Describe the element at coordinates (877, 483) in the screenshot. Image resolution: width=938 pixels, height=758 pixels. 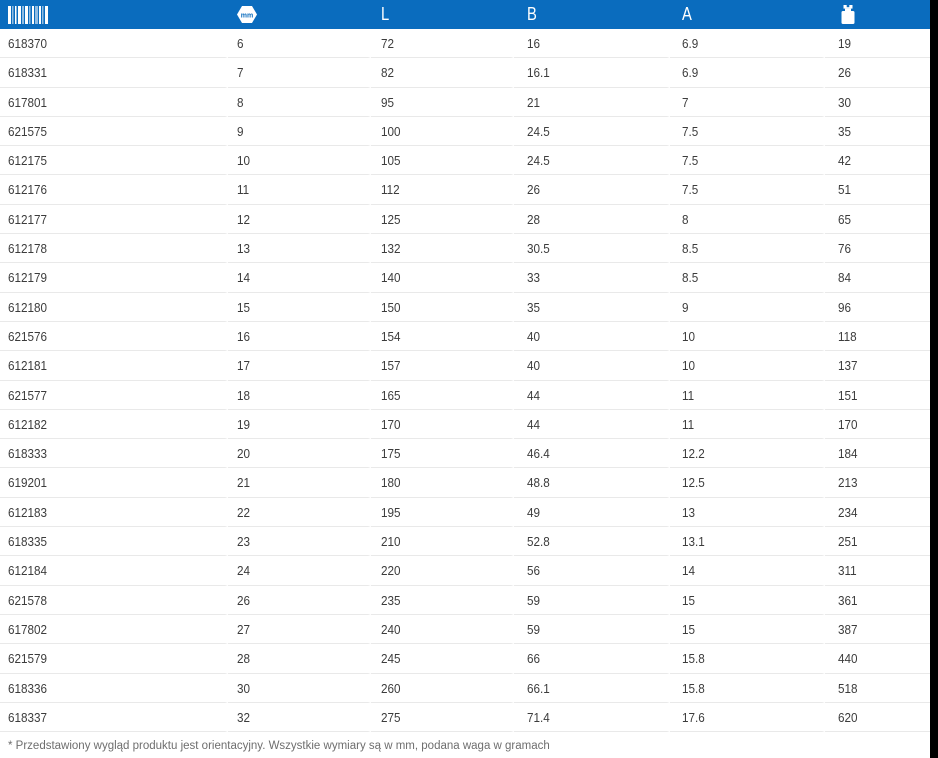
I see `cell-weight: 213` at that location.